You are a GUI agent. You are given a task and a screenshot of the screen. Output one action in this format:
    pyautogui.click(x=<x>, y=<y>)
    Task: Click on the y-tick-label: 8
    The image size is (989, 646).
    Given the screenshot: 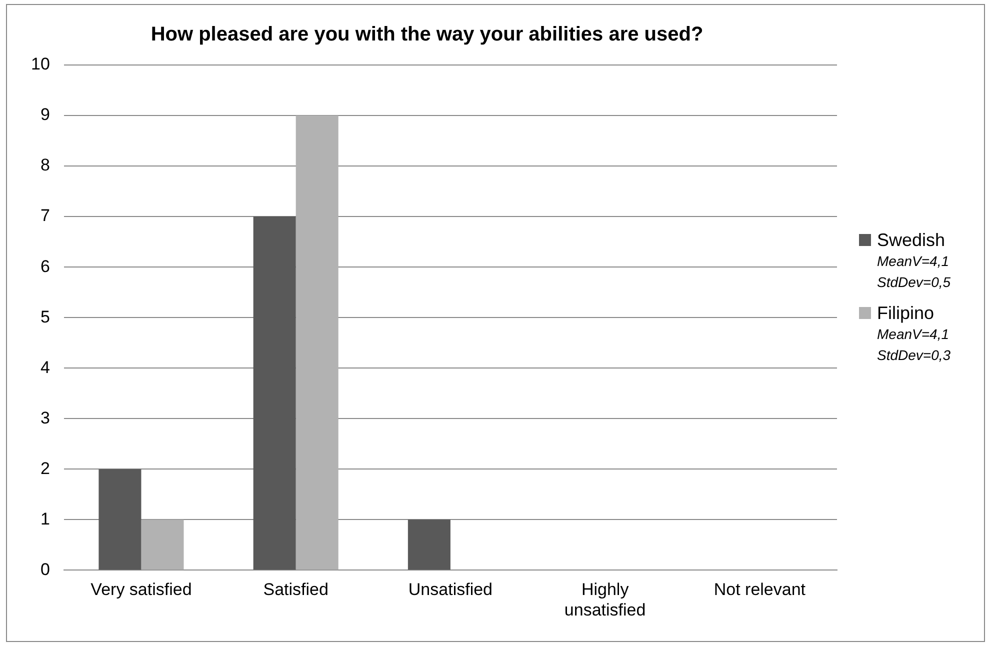 What is the action you would take?
    pyautogui.click(x=45, y=165)
    